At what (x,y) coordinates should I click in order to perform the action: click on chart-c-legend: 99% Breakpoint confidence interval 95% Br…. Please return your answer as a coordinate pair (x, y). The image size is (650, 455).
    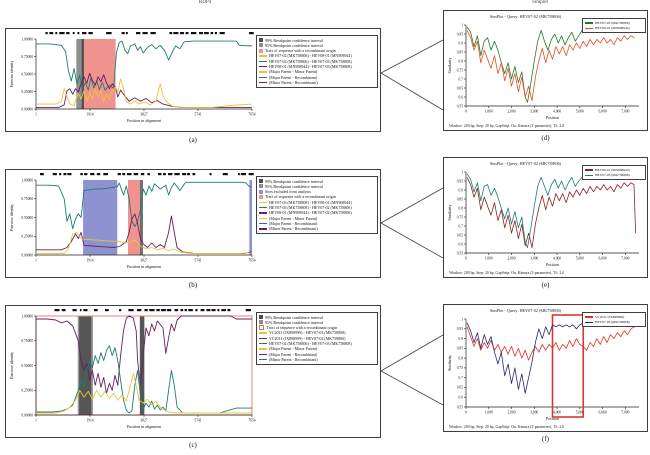
    Looking at the image, I should click on (317, 338).